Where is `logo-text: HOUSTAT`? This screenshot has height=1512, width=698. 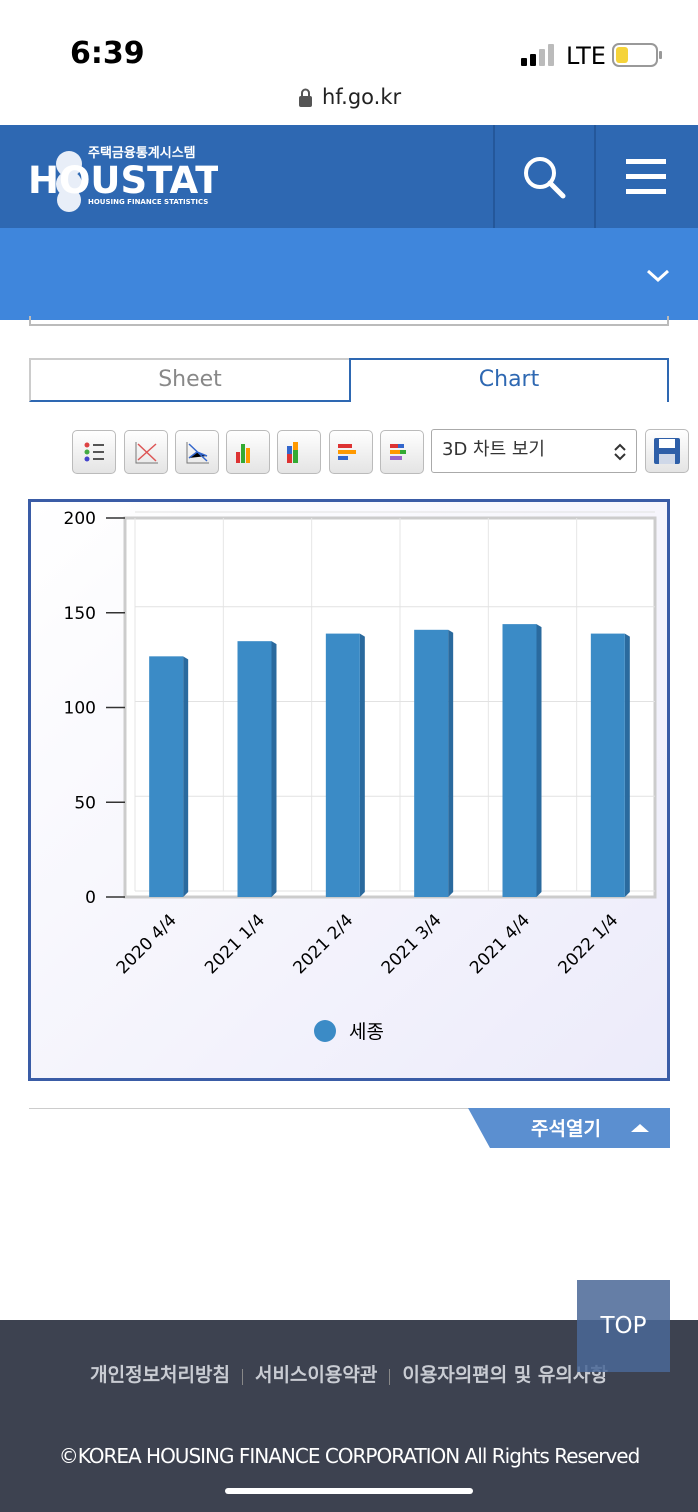
logo-text: HOUSTAT is located at coordinates (123, 180).